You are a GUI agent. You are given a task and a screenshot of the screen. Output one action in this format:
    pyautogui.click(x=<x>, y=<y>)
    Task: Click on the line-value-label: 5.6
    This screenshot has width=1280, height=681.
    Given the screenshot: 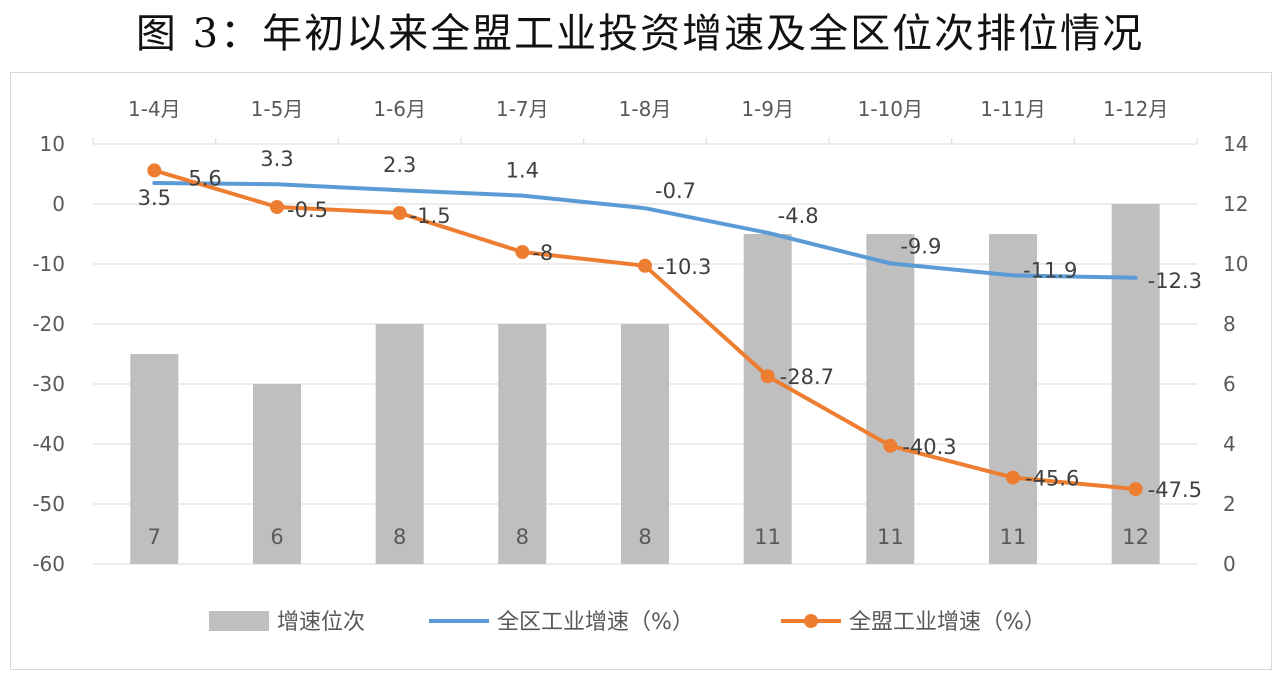 What is the action you would take?
    pyautogui.click(x=204, y=178)
    